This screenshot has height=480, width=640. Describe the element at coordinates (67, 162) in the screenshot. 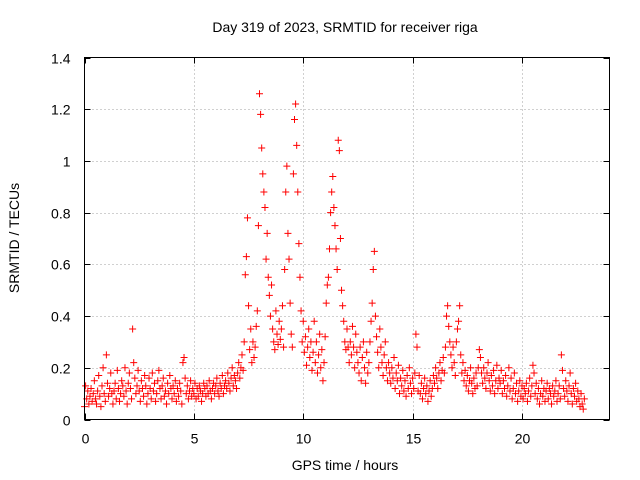

I see `y-tick-label: 1` at that location.